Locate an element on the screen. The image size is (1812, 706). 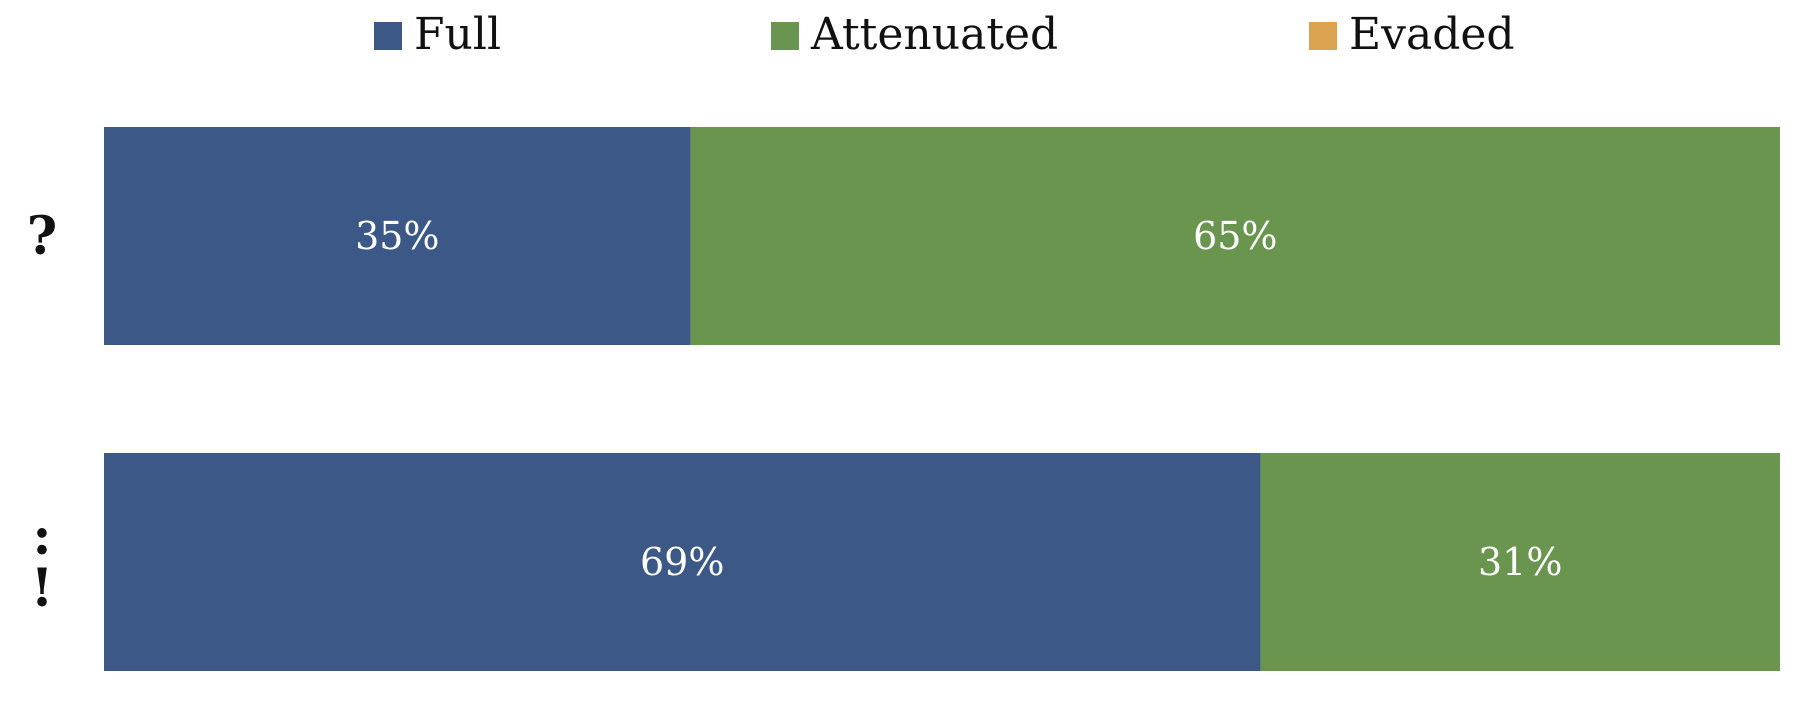
data-label-attenuated-2: 31% is located at coordinates (1520, 562).